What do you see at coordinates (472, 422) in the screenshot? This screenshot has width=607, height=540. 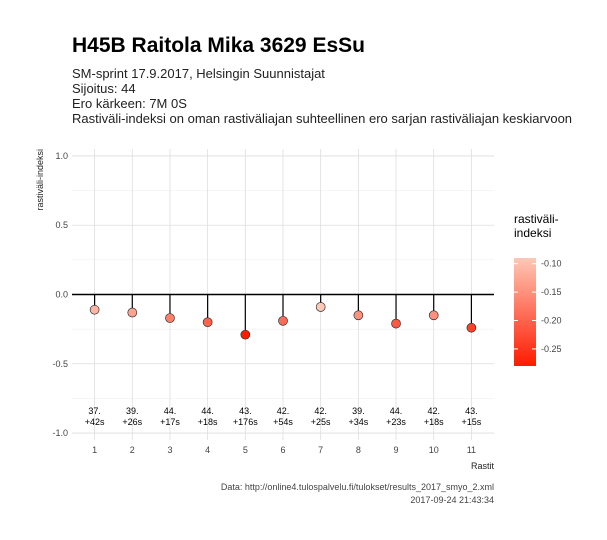 I see `data-label-time: +15s` at bounding box center [472, 422].